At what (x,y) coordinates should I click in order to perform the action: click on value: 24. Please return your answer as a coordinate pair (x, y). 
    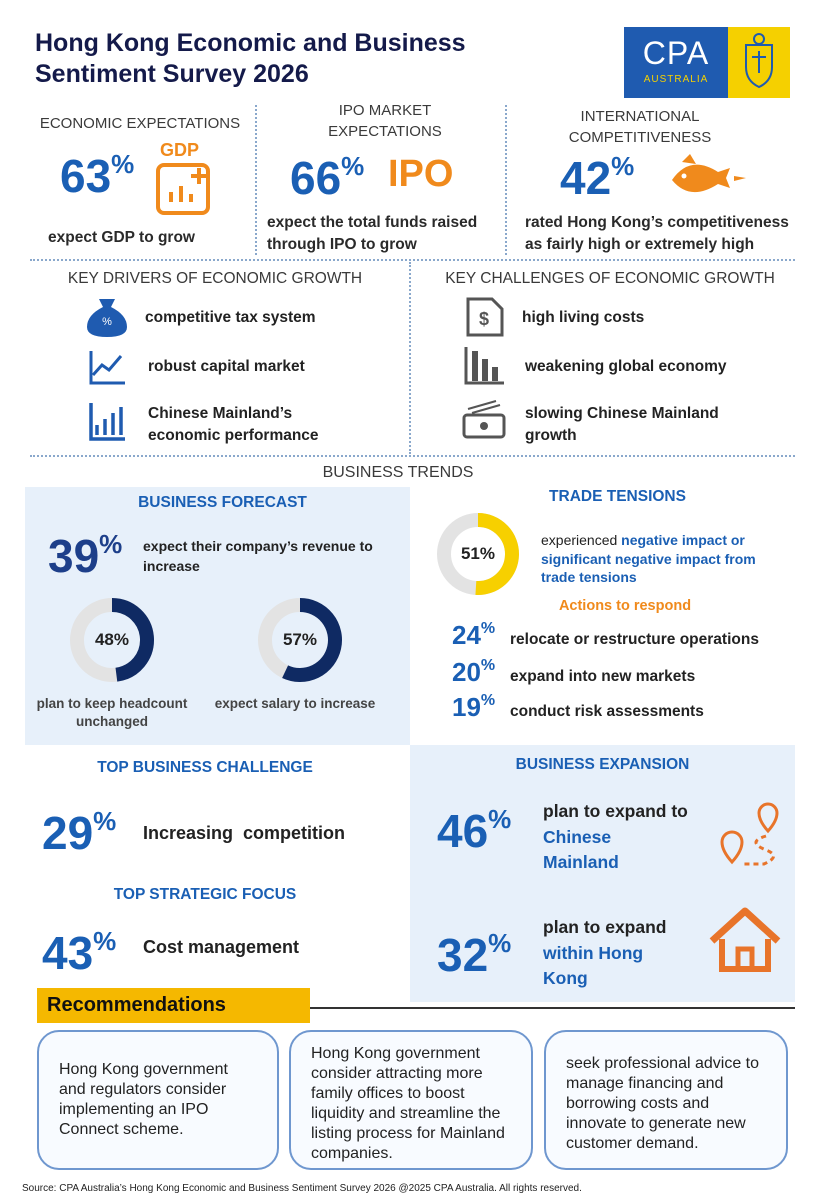
    Looking at the image, I should click on (466, 635).